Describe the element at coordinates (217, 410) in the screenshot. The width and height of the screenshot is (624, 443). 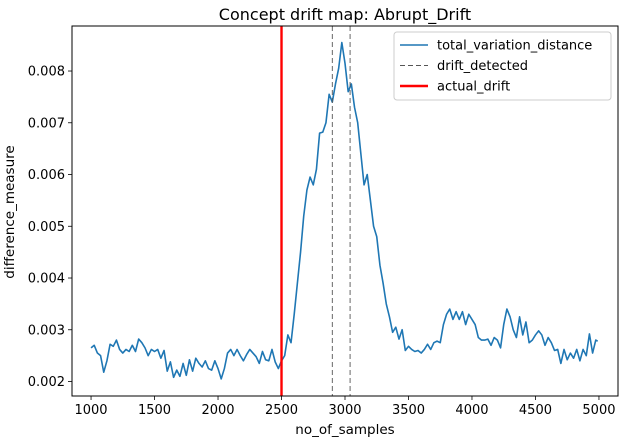
I see `x-tick-label: 2000` at that location.